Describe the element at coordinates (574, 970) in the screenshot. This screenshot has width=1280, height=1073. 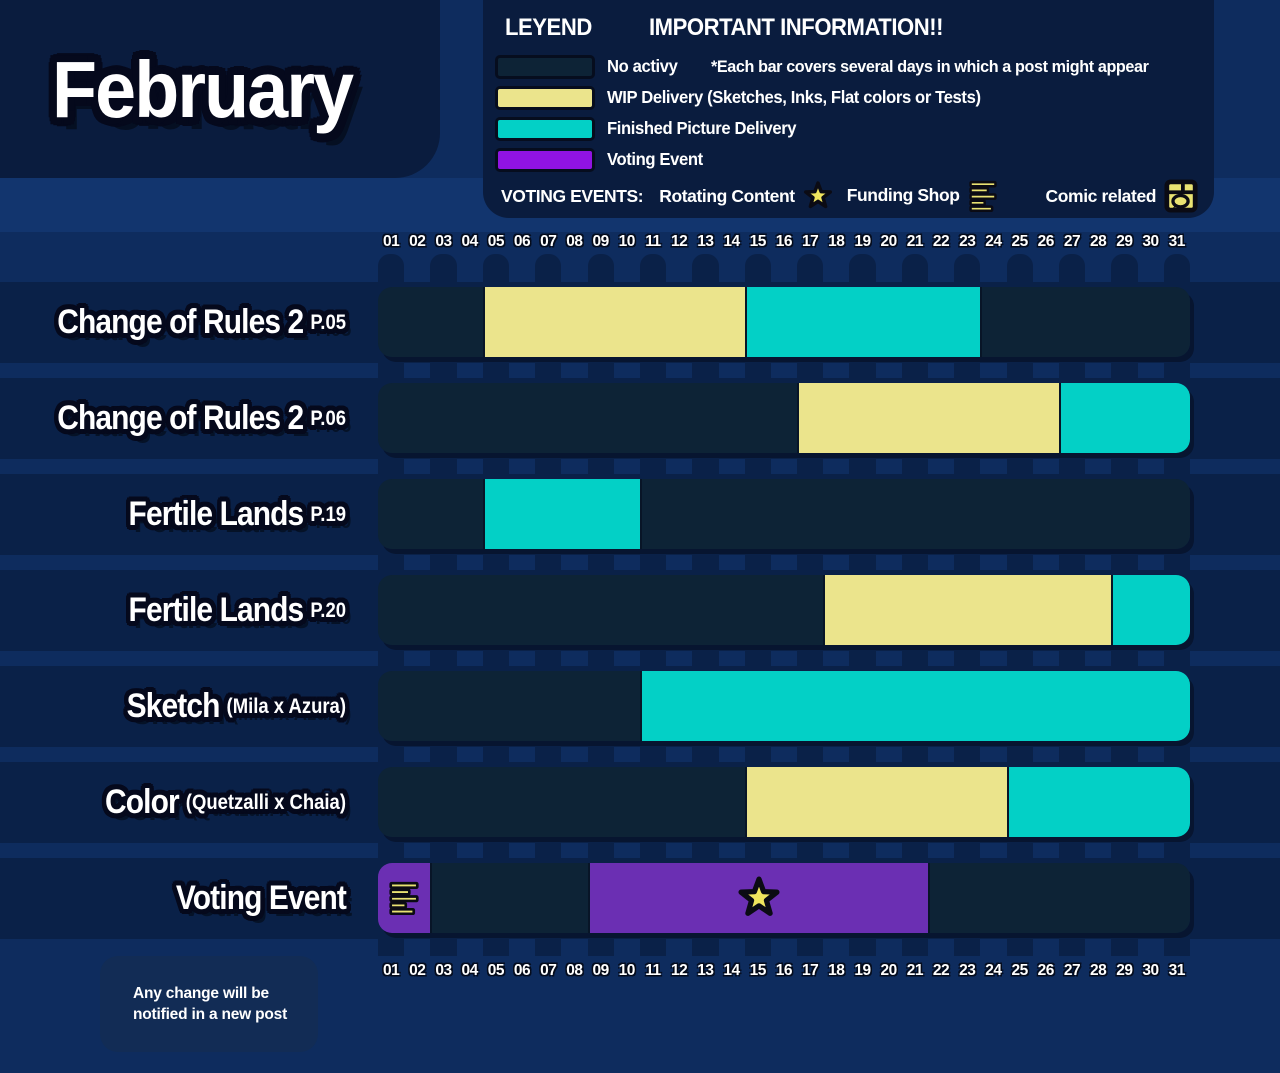
I see `day-tick: 08` at that location.